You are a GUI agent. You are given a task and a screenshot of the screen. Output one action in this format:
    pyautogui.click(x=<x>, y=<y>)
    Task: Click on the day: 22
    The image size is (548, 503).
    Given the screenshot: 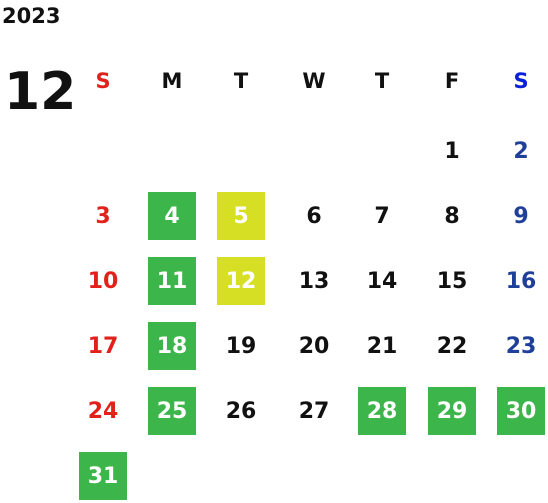 What is the action you would take?
    pyautogui.click(x=452, y=346)
    